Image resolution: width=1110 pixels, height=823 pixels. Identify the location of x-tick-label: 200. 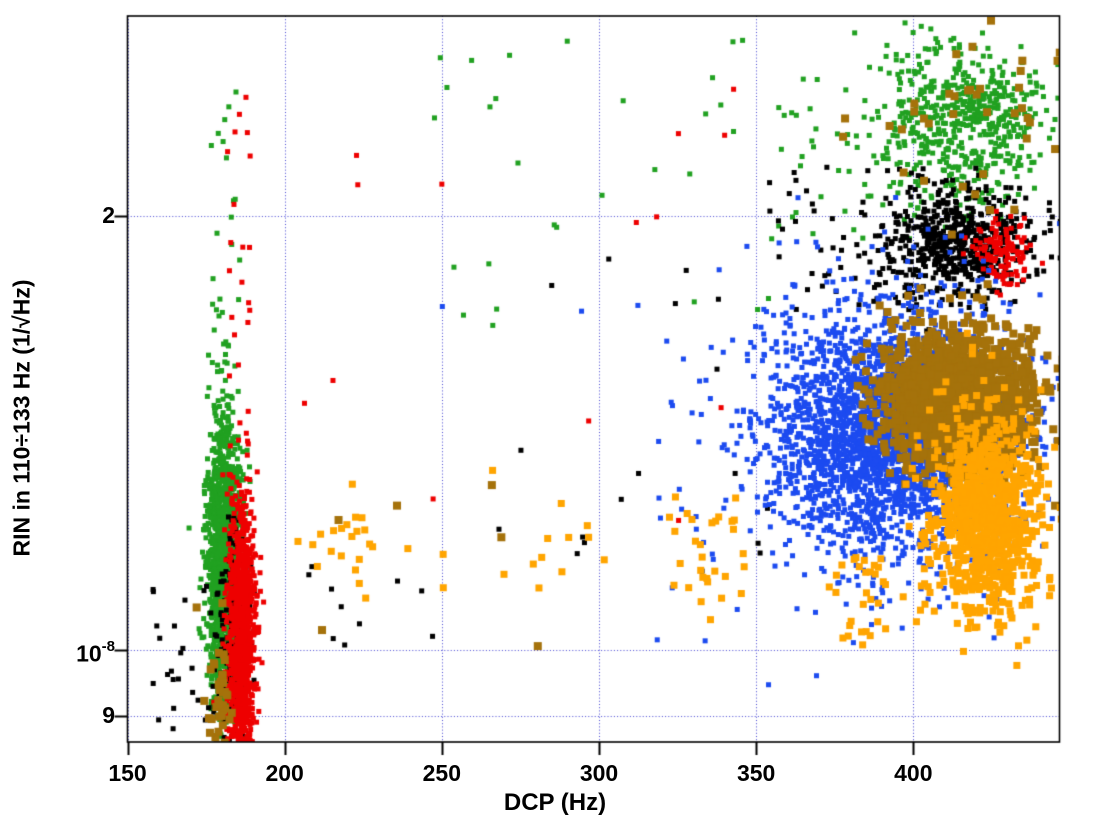
(284, 773).